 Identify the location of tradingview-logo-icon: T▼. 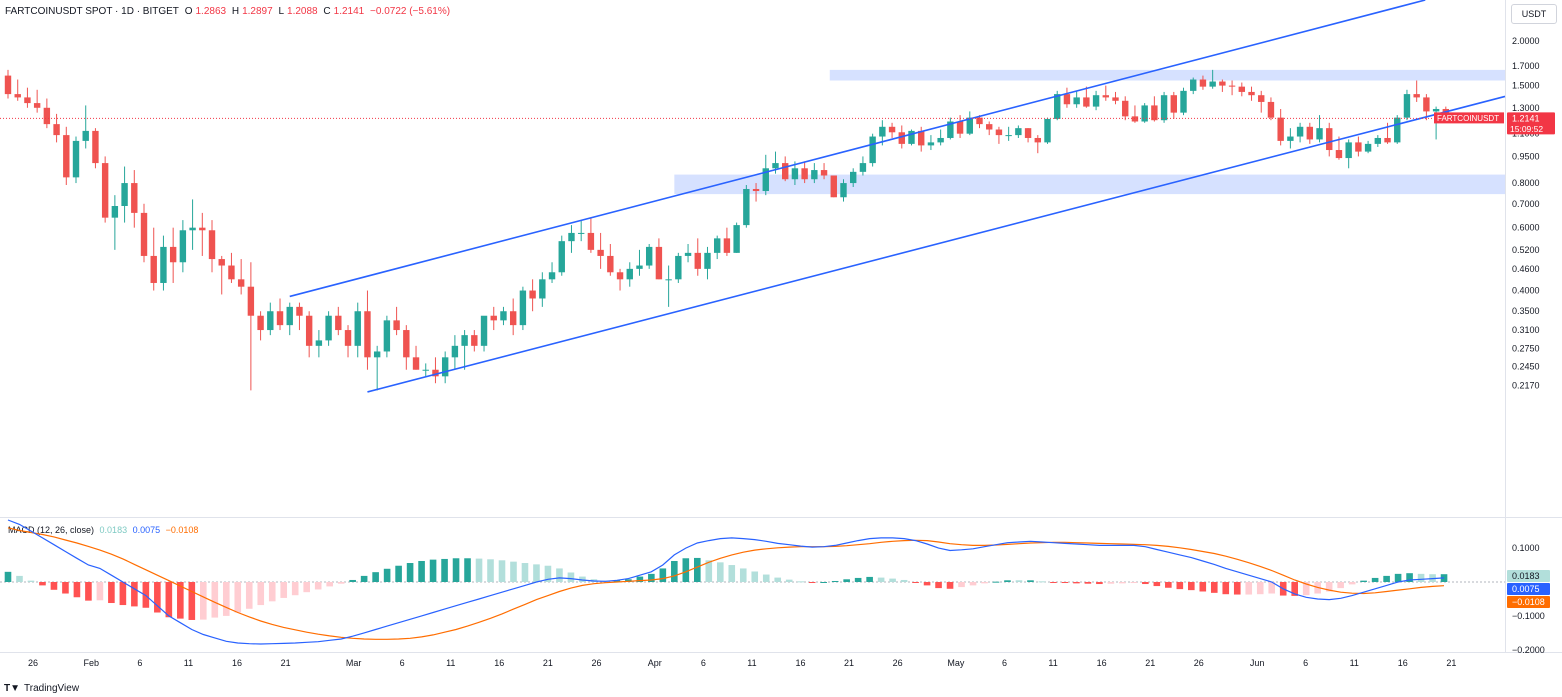
(12, 688).